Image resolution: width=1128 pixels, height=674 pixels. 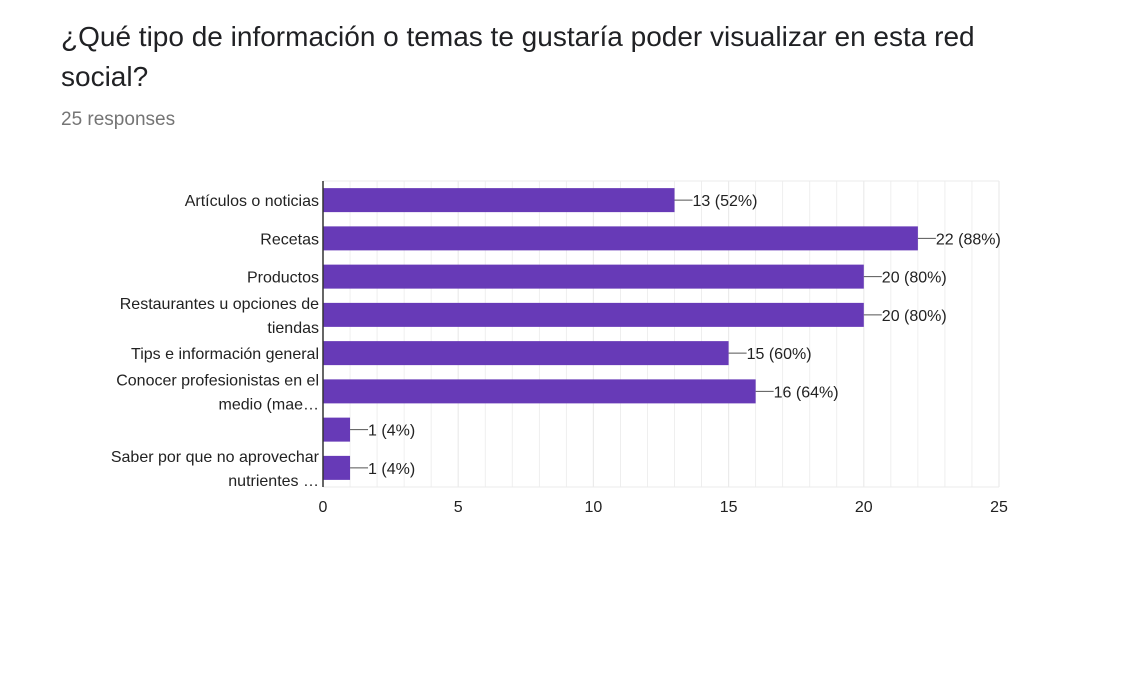 I want to click on category-label: Tips e información general, so click(x=225, y=354).